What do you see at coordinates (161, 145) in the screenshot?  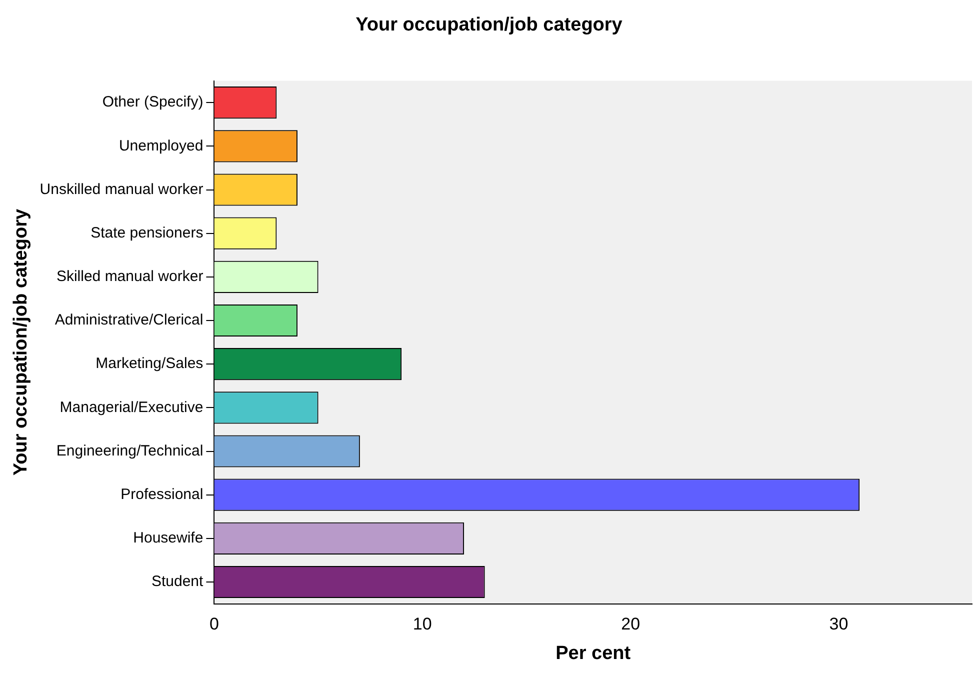 I see `y-tick-label: Unemployed` at bounding box center [161, 145].